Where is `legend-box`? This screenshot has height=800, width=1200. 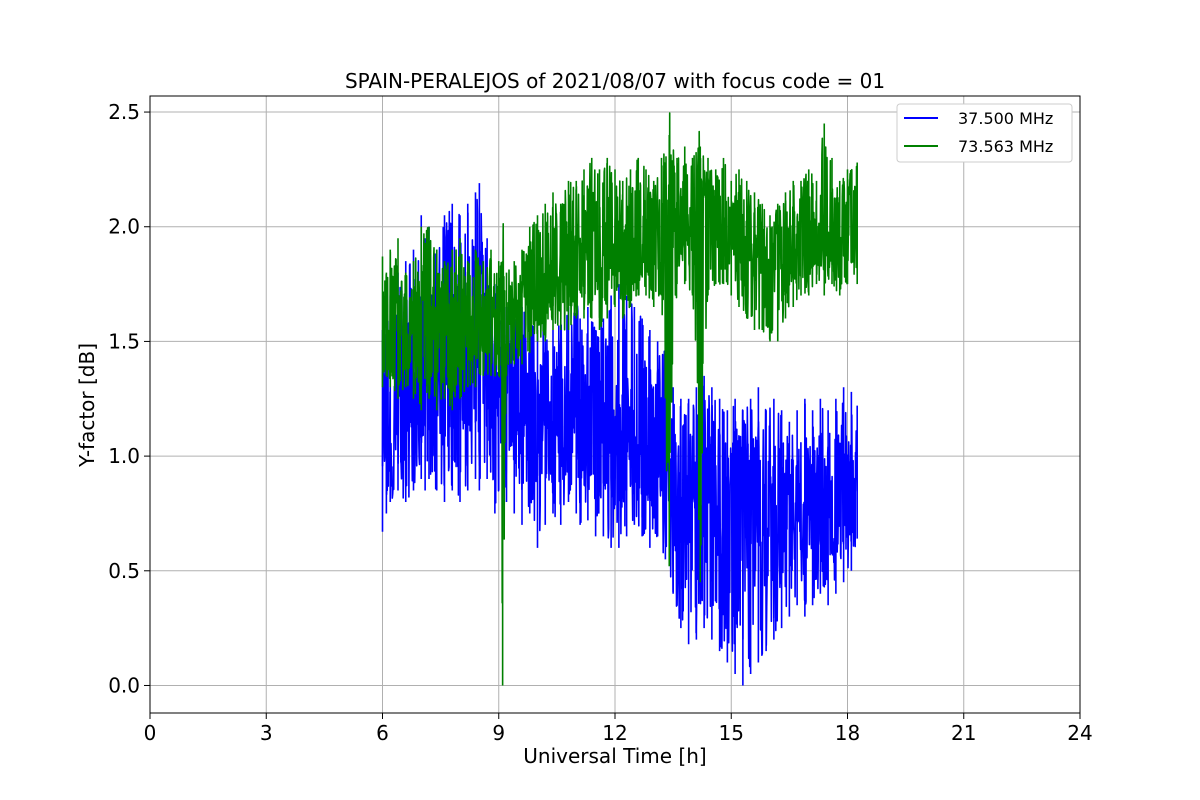
legend-box is located at coordinates (984, 133).